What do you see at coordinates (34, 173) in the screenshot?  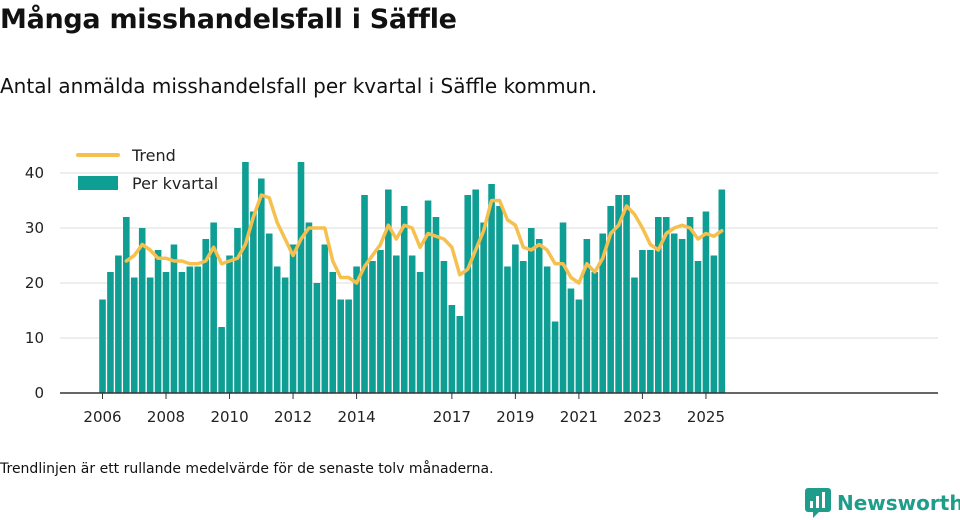 I see `y-tick-label: 40` at bounding box center [34, 173].